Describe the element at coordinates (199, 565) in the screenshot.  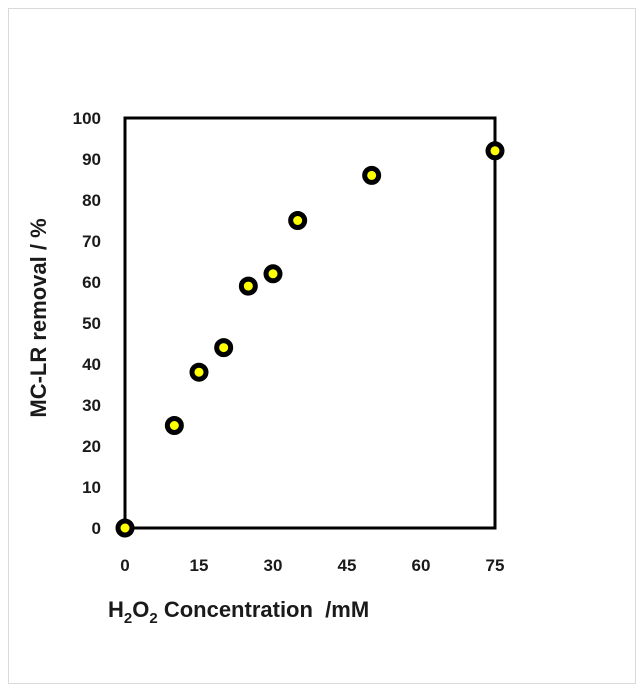
I see `x-tick-label: 15` at that location.